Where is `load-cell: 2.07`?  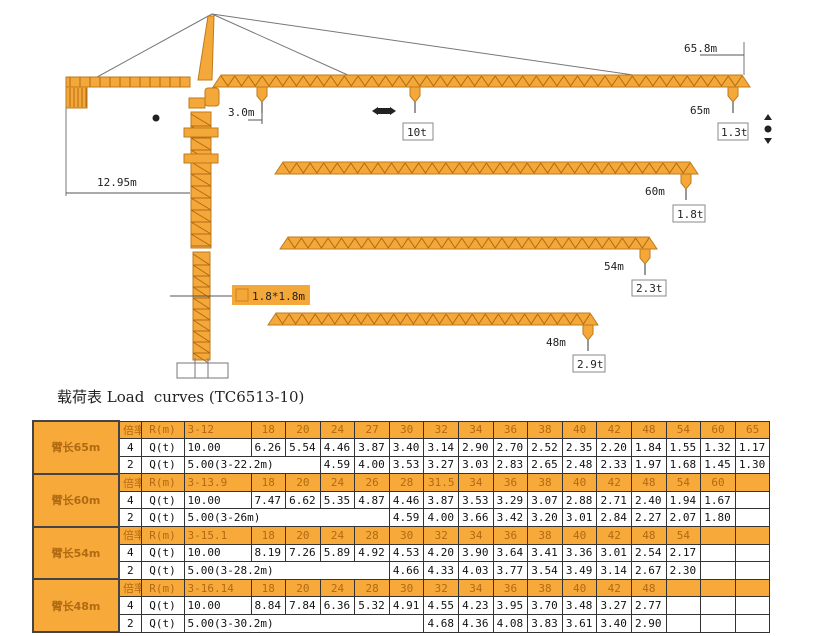
load-cell: 2.07 is located at coordinates (683, 518).